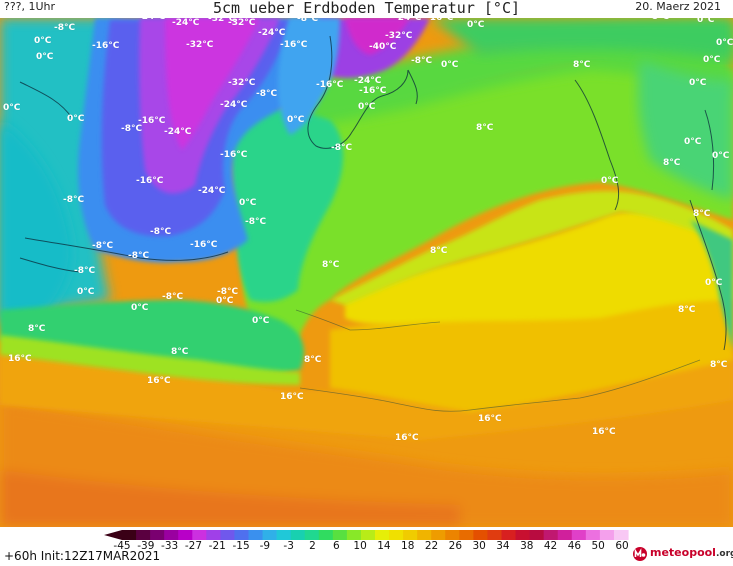  Describe the element at coordinates (30, 6) in the screenshot. I see `location-time-label: ???, 1Uhr` at that location.